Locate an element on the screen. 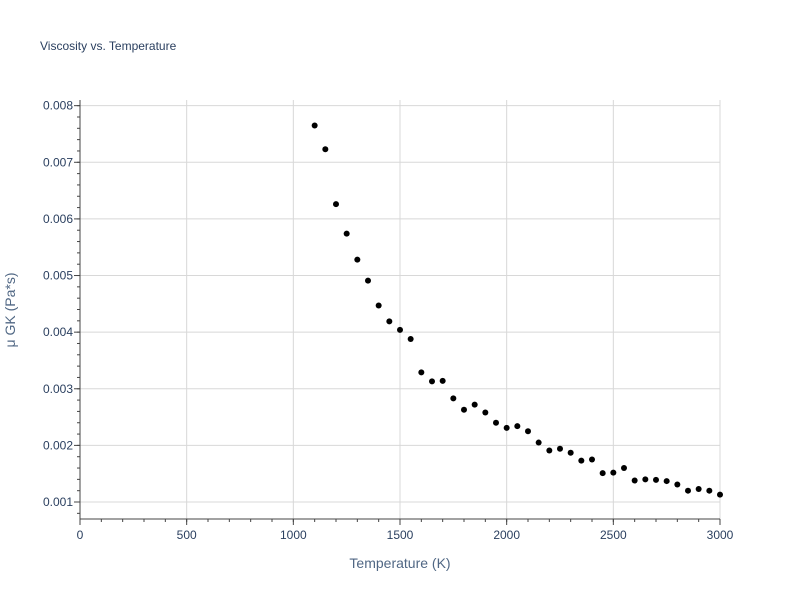 The width and height of the screenshot is (800, 600). y-axis-title: μ GK (Pa*s) is located at coordinates (10, 310).